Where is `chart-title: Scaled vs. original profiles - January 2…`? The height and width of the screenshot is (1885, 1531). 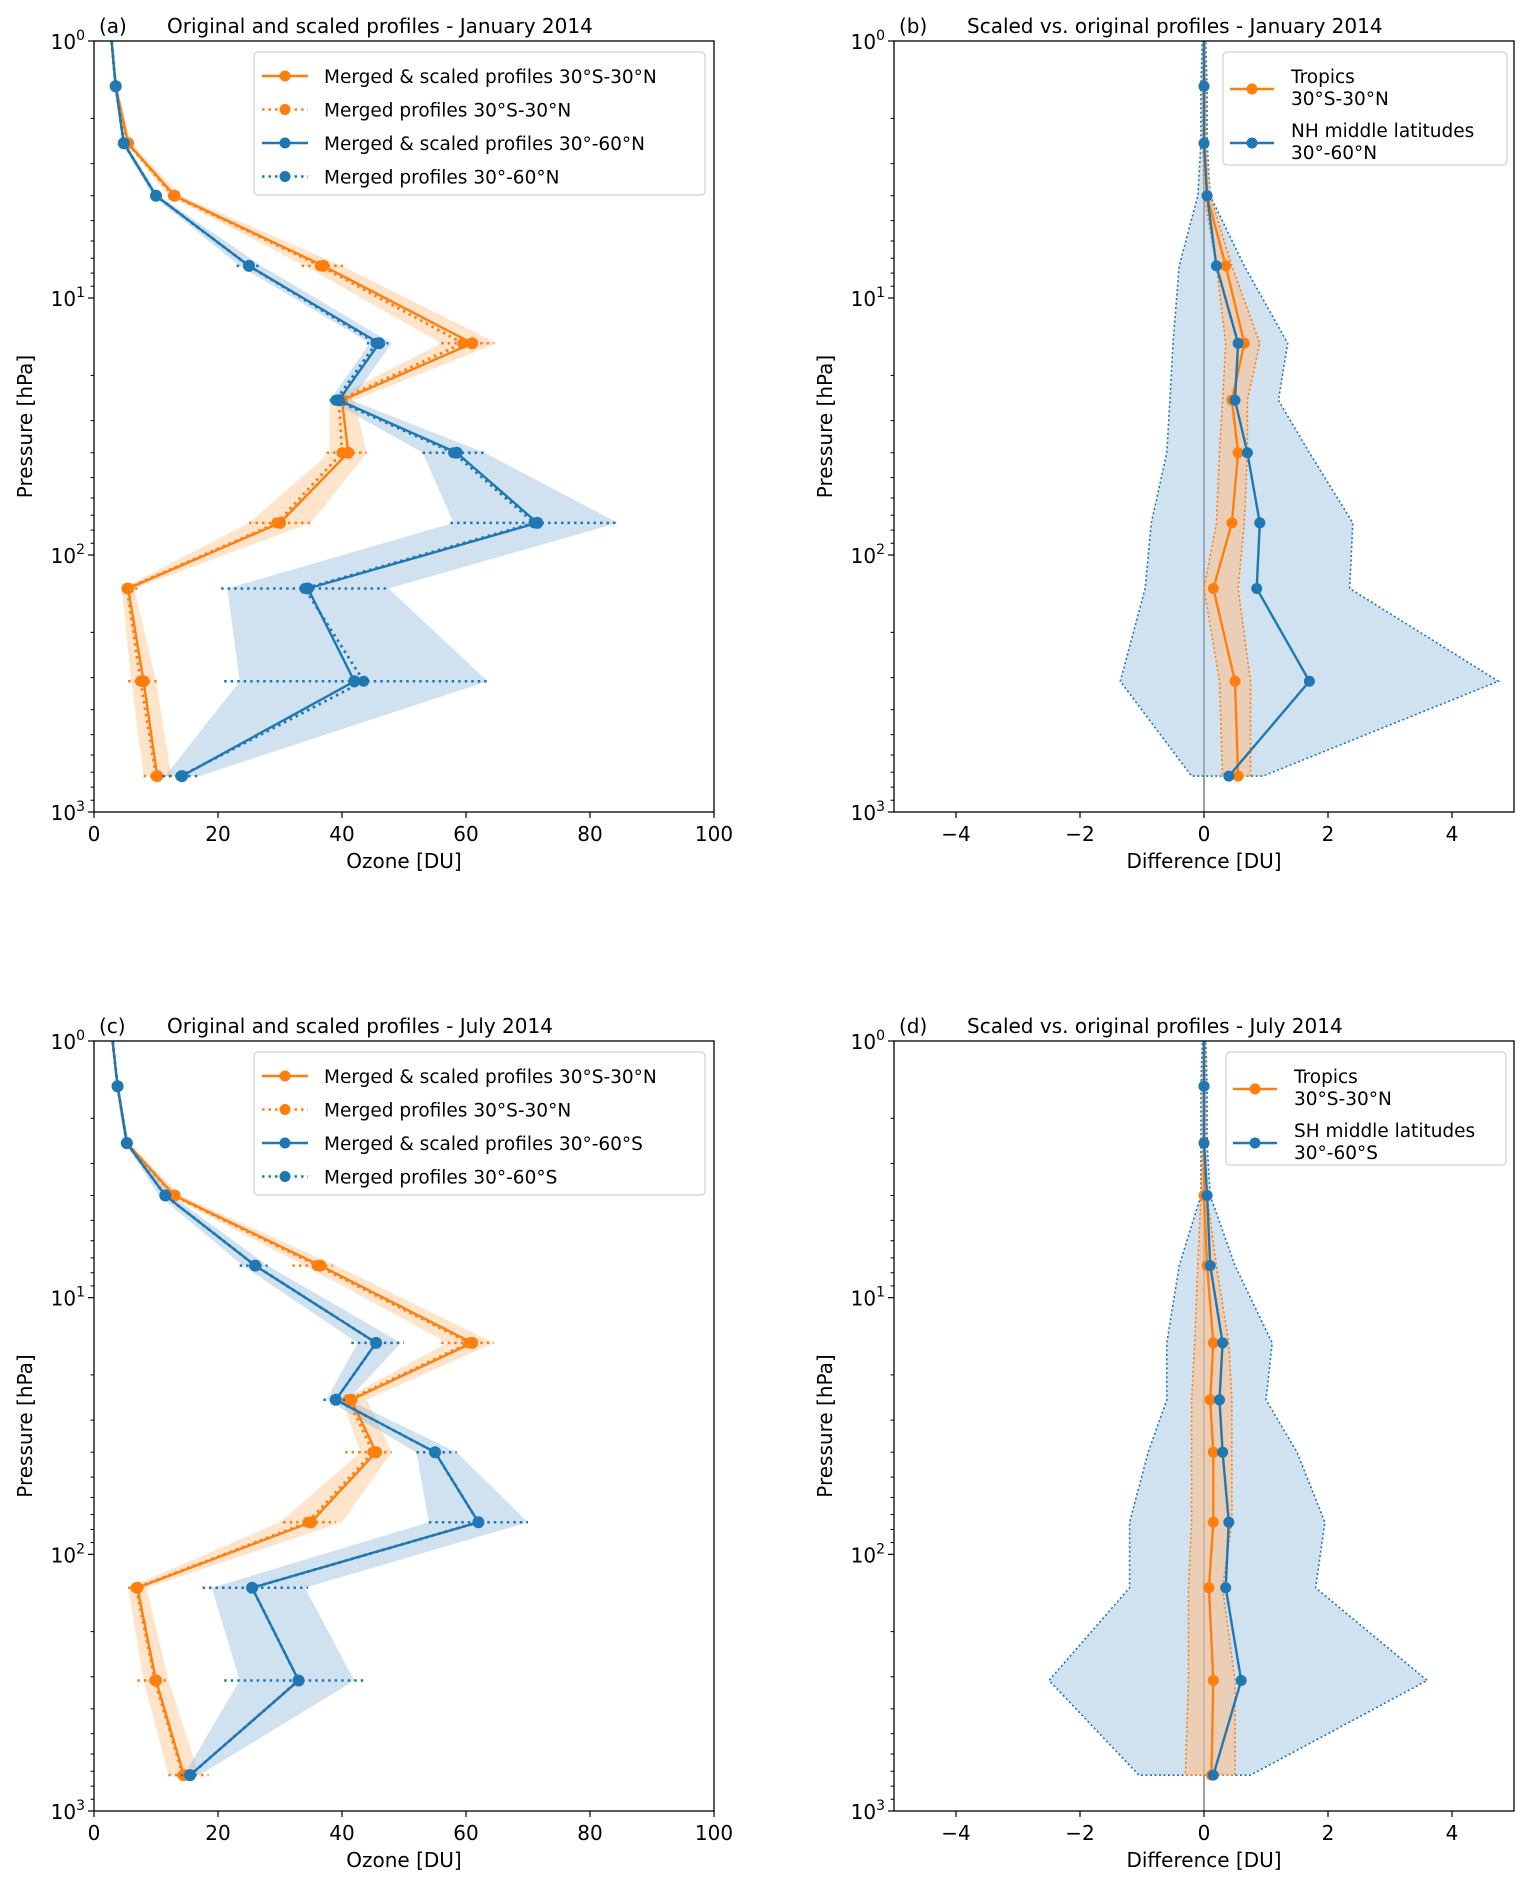 chart-title: Scaled vs. original profiles - January 2… is located at coordinates (1175, 26).